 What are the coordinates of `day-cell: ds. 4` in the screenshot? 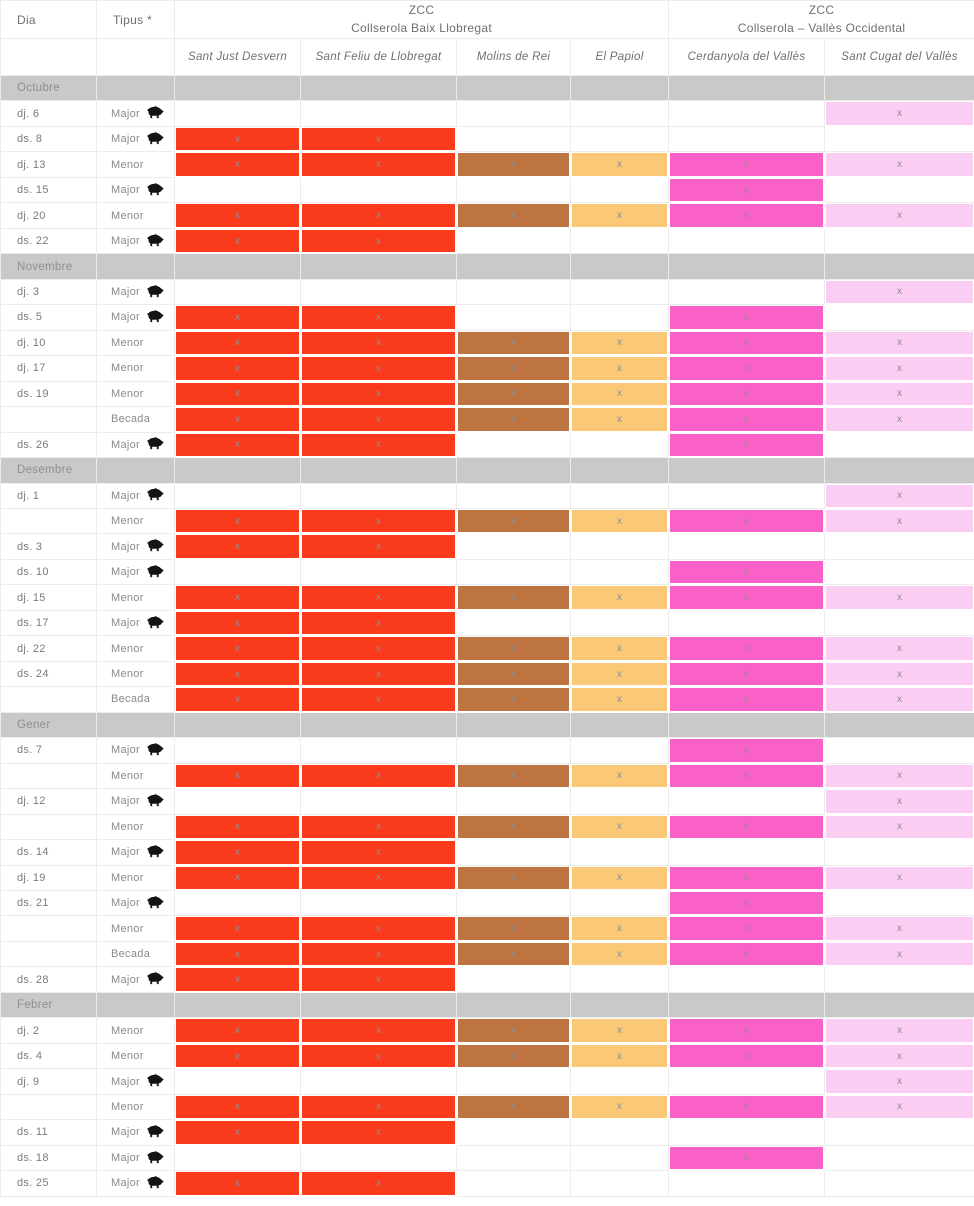 It's located at (49, 1056).